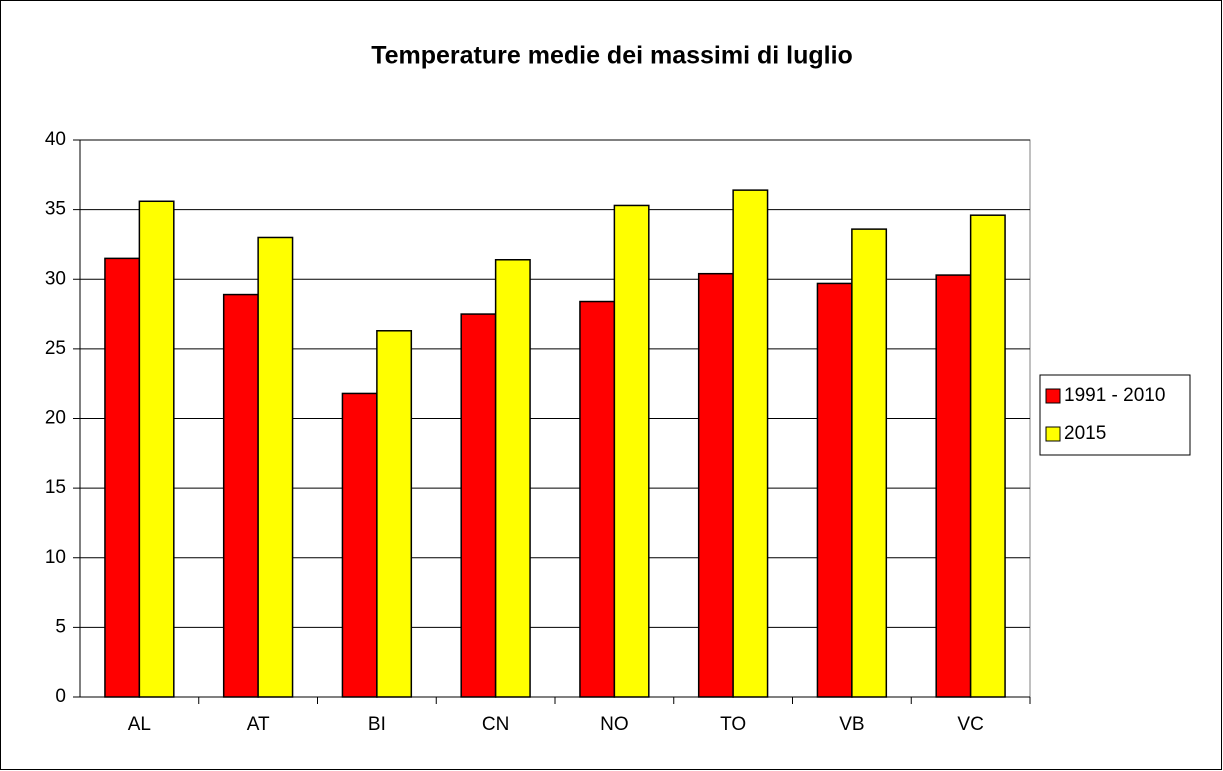 The image size is (1223, 771). What do you see at coordinates (55, 278) in the screenshot?
I see `y-tick-label: 30` at bounding box center [55, 278].